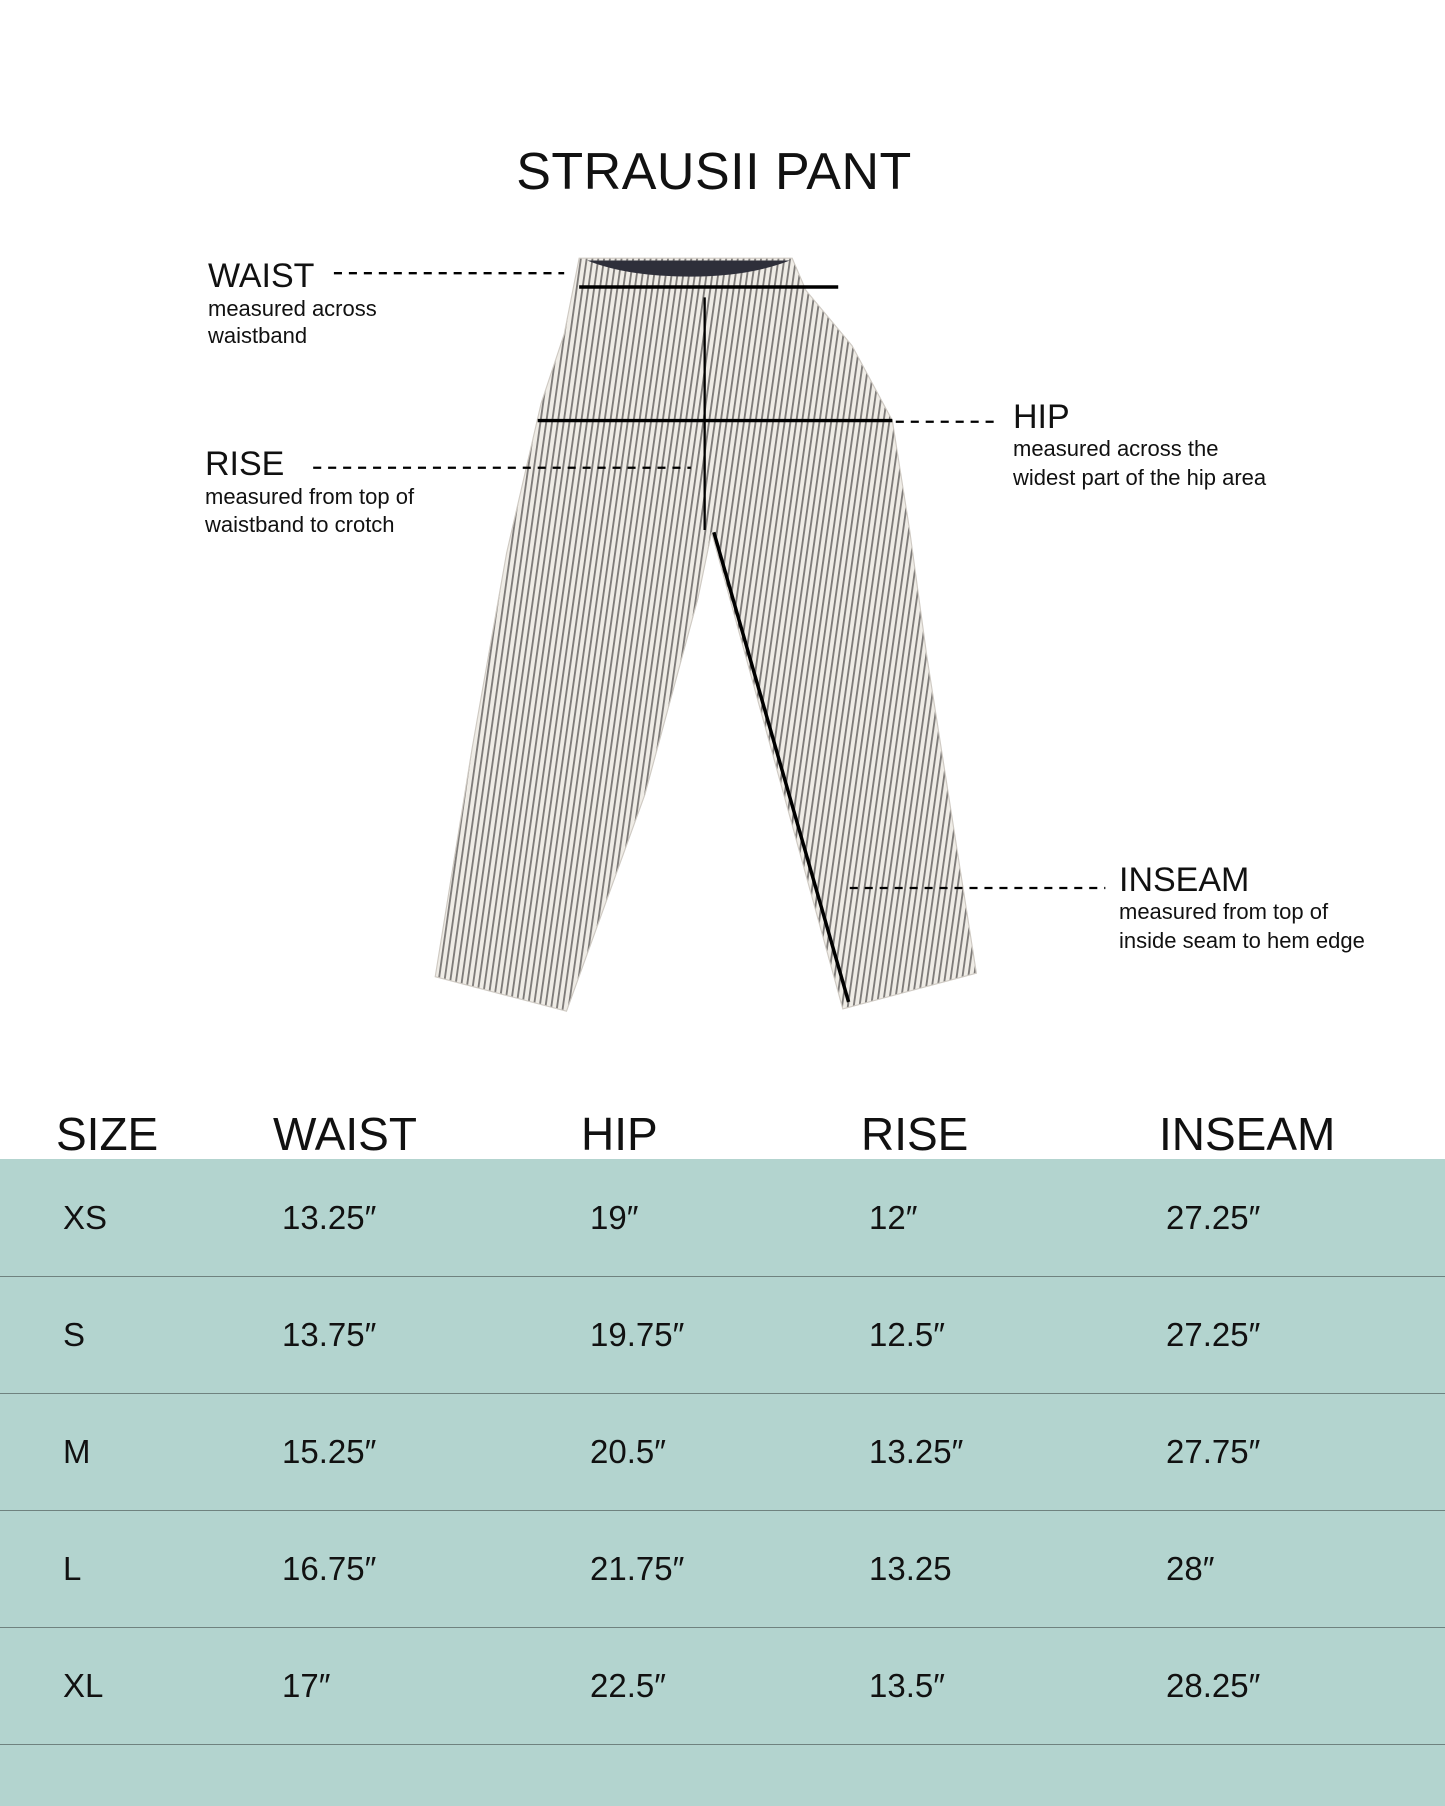  I want to click on cell-inseam: 28.25″, so click(1213, 1685).